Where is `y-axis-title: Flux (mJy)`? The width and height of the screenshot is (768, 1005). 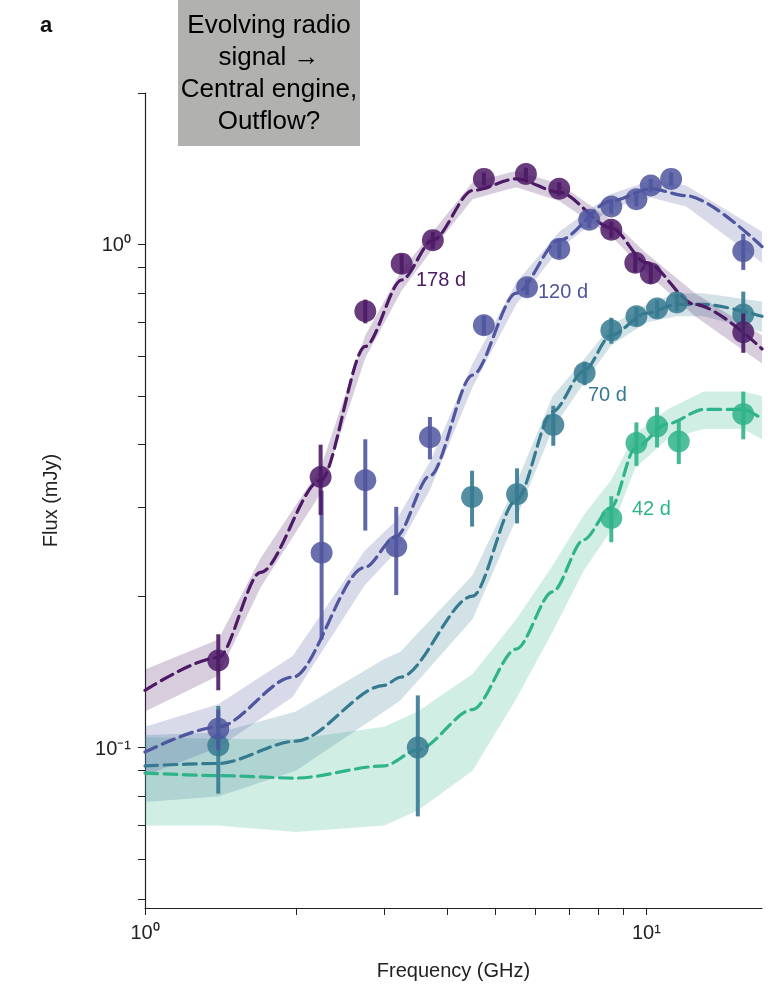 y-axis-title: Flux (mJy) is located at coordinates (50, 500).